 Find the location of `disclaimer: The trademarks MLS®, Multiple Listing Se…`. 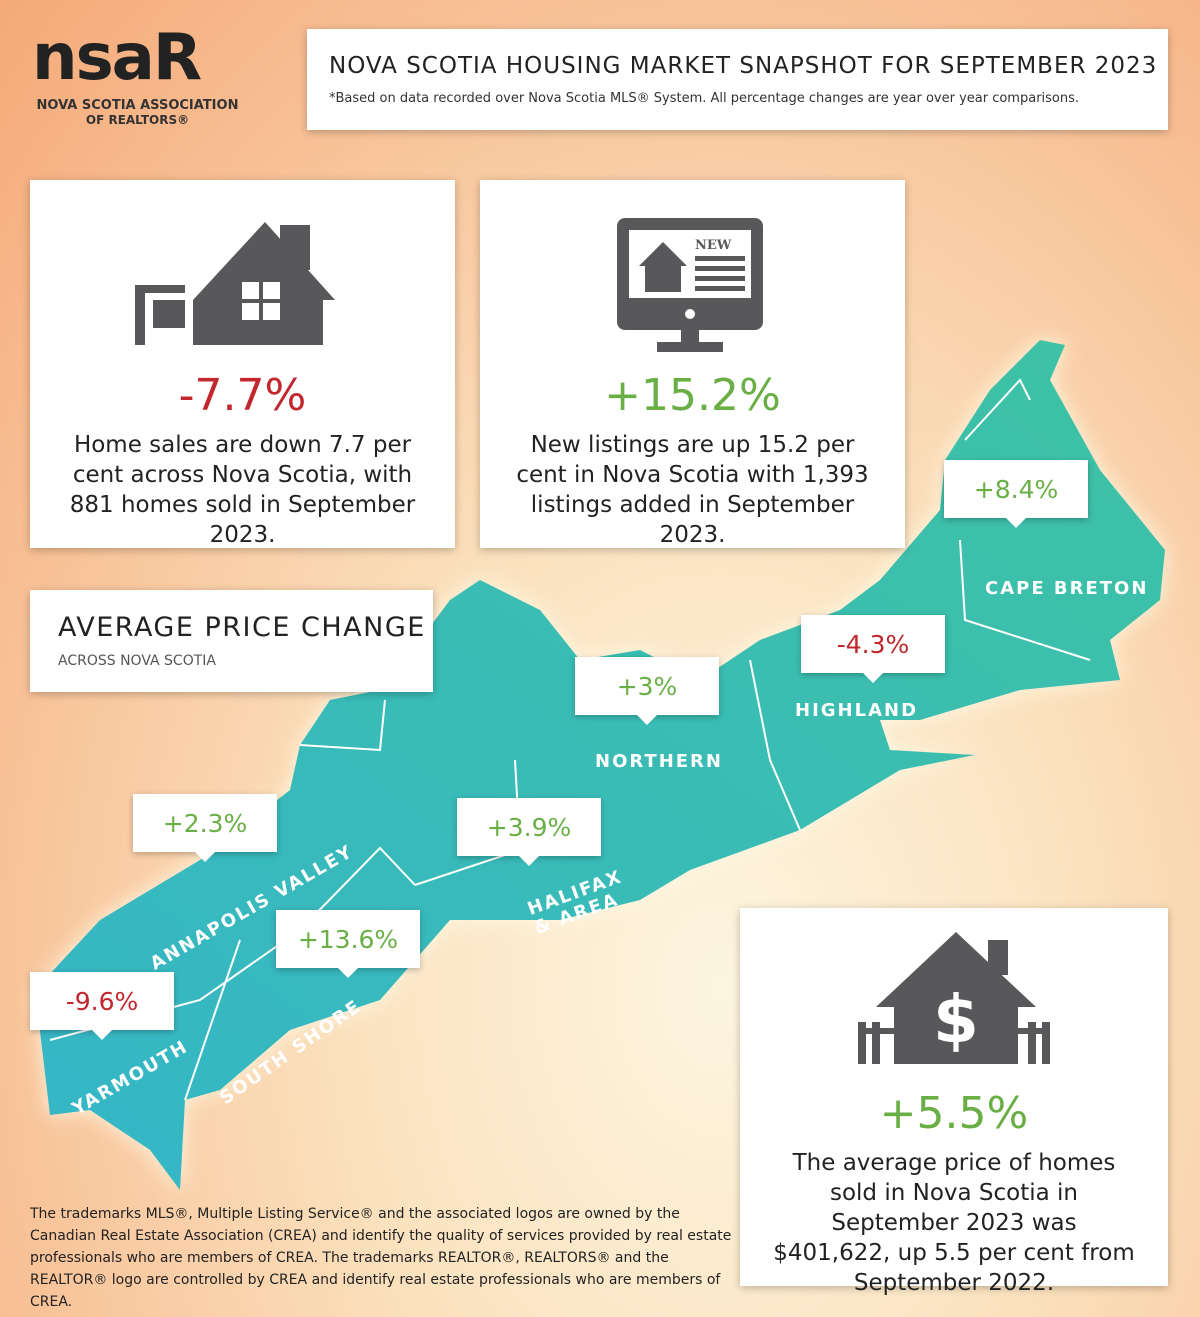

disclaimer: The trademarks MLS®, Multiple Listing Se… is located at coordinates (381, 1258).